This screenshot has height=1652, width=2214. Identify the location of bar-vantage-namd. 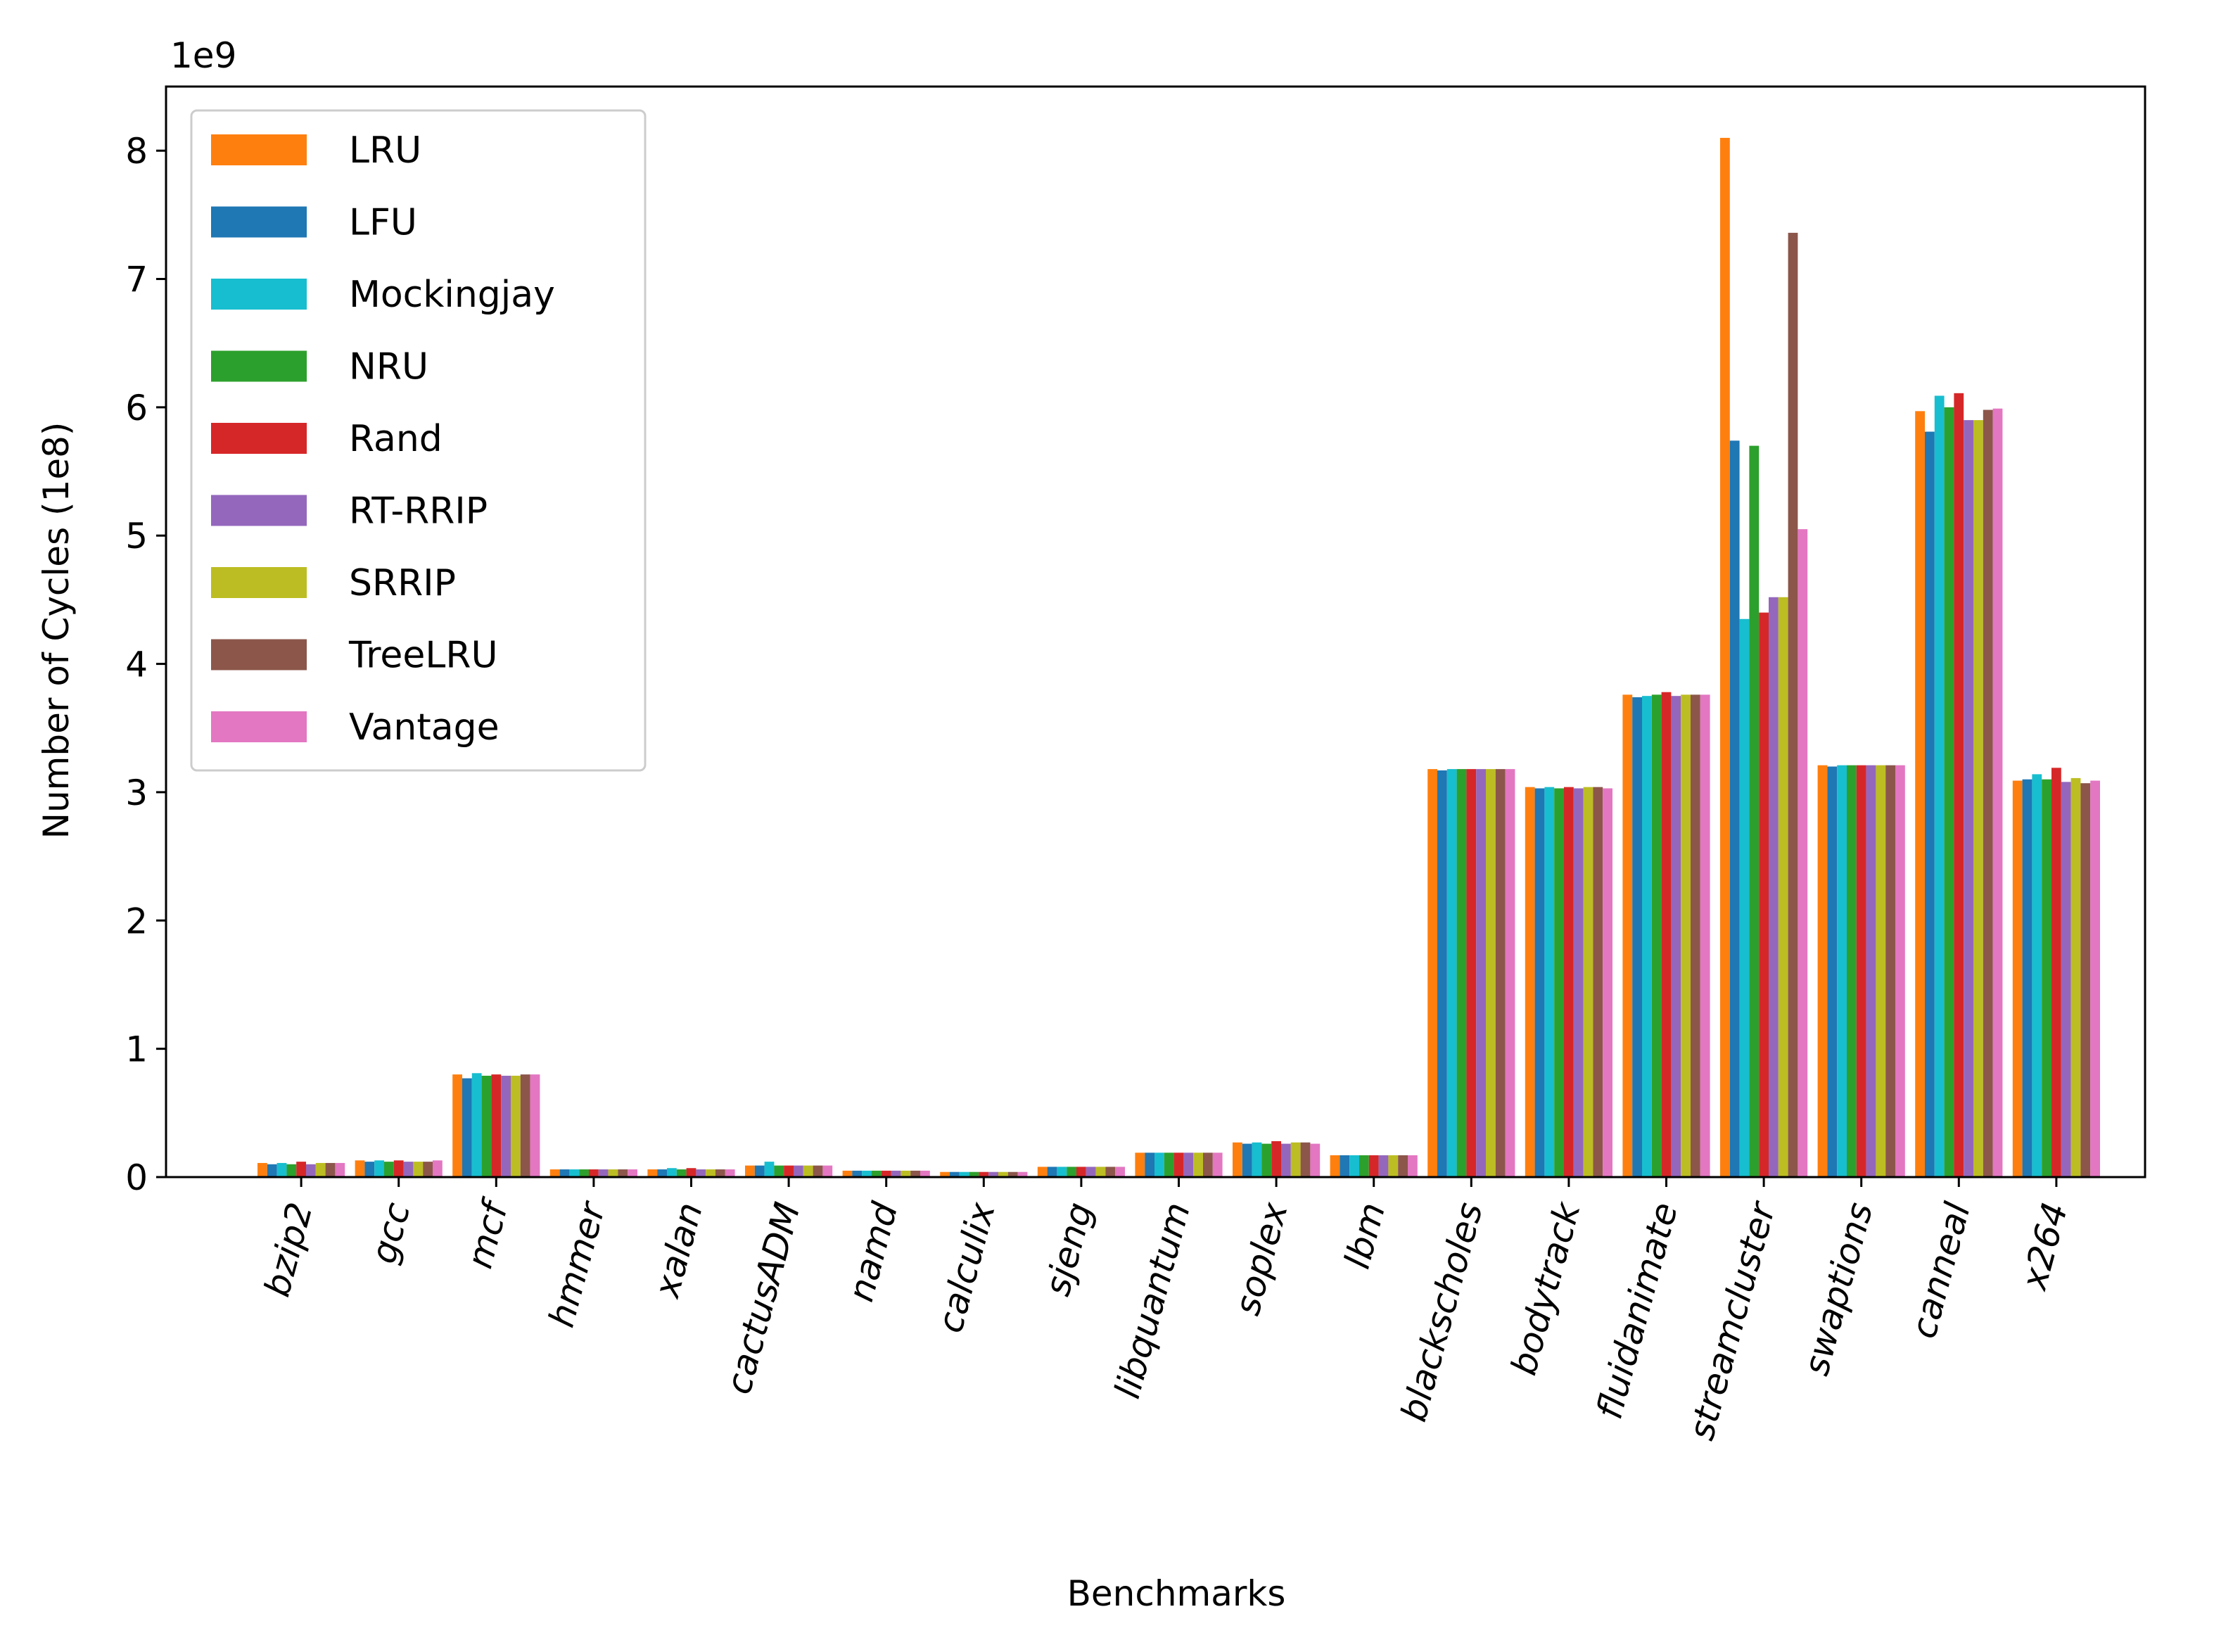
(925, 1173).